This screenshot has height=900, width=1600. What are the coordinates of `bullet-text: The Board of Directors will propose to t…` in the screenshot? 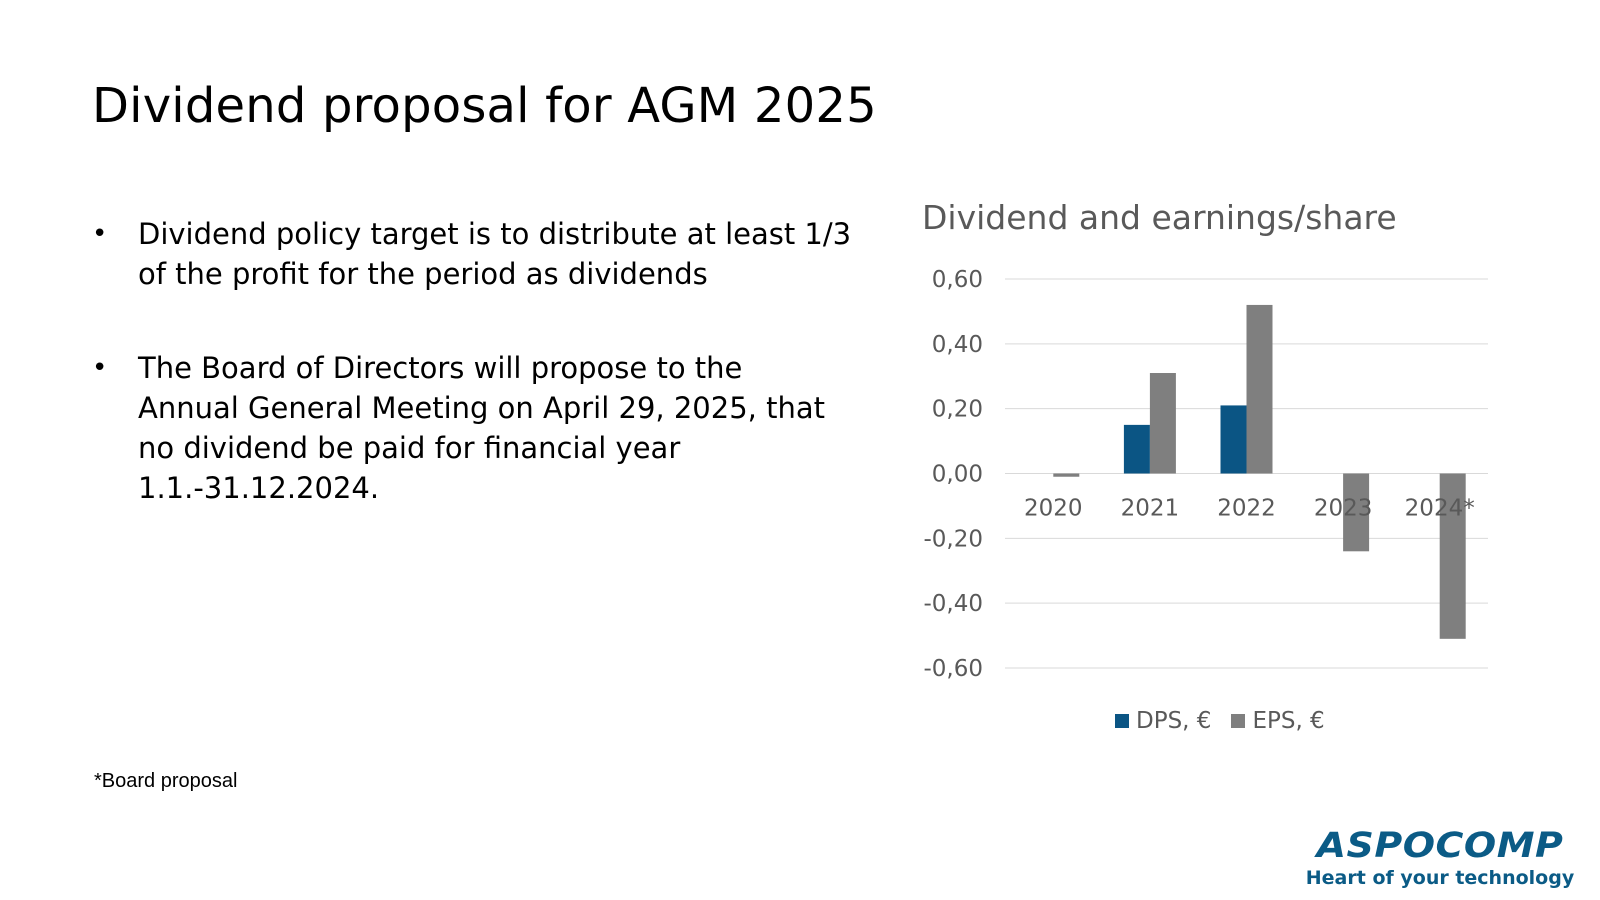 It's located at (481, 428).